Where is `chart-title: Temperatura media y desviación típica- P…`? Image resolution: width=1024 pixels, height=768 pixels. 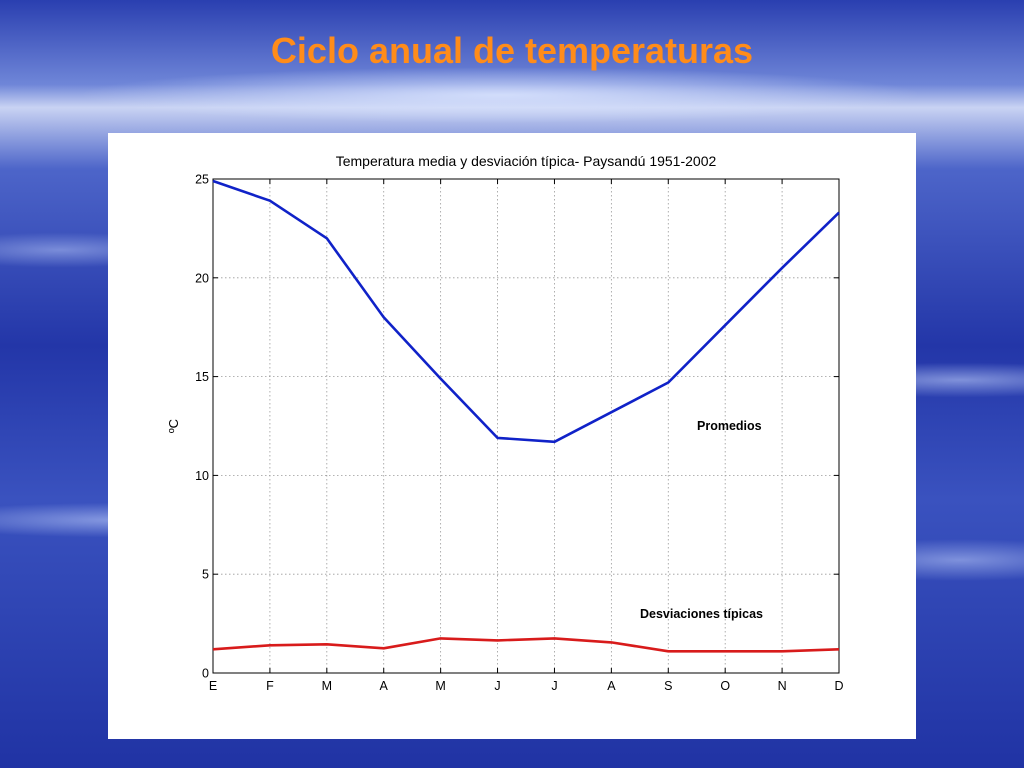
chart-title: Temperatura media y desviación típica- P… is located at coordinates (526, 161).